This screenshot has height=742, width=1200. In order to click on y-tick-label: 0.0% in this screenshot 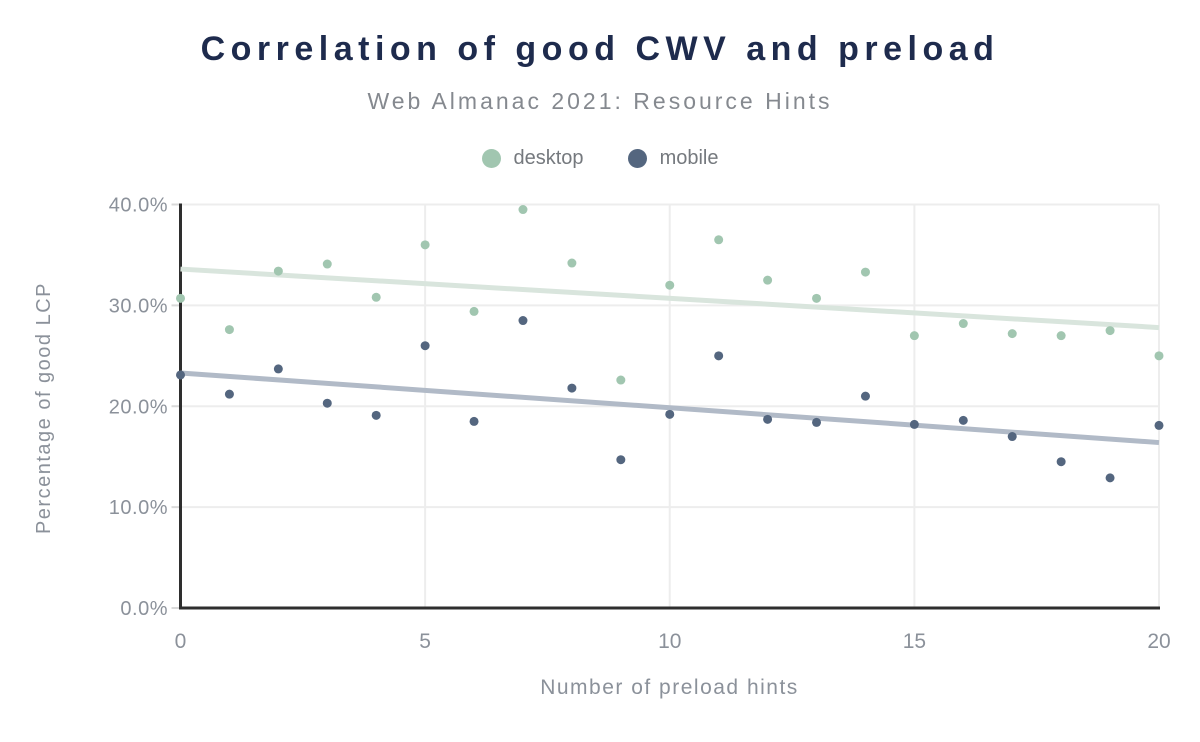, I will do `click(144, 609)`.